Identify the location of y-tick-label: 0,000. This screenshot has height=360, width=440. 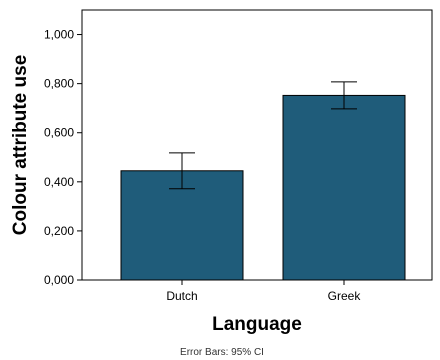
(59, 280).